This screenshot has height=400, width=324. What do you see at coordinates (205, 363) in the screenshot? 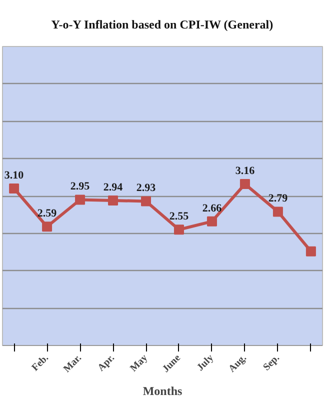
I see `x-tick-label: July` at bounding box center [205, 363].